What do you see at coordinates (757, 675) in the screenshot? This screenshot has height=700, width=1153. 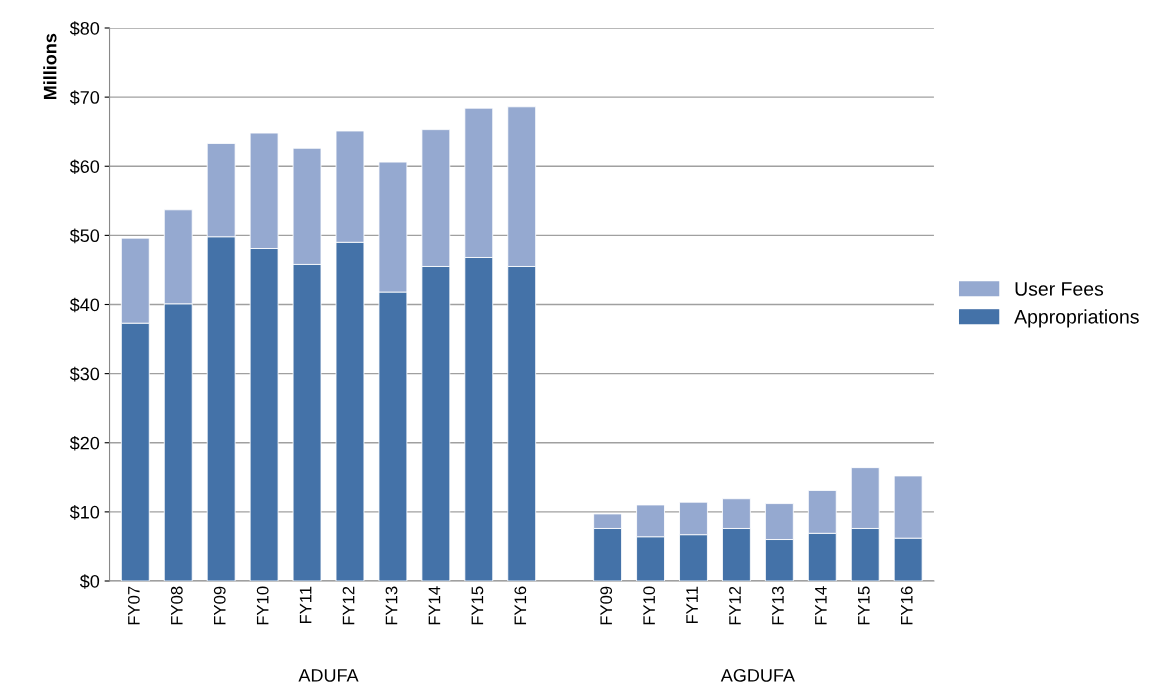 I see `text: AGDUFA` at bounding box center [757, 675].